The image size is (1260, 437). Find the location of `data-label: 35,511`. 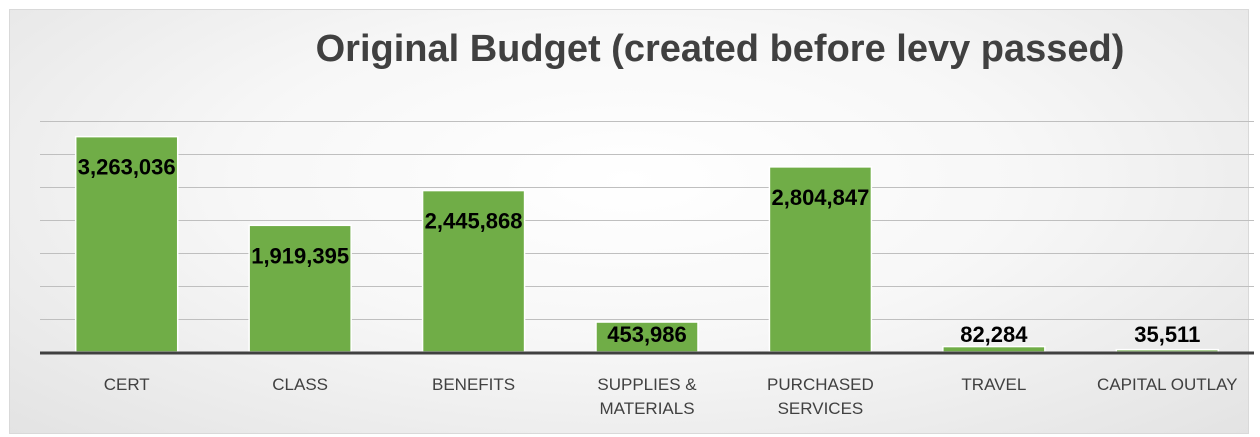

data-label: 35,511 is located at coordinates (1167, 334).